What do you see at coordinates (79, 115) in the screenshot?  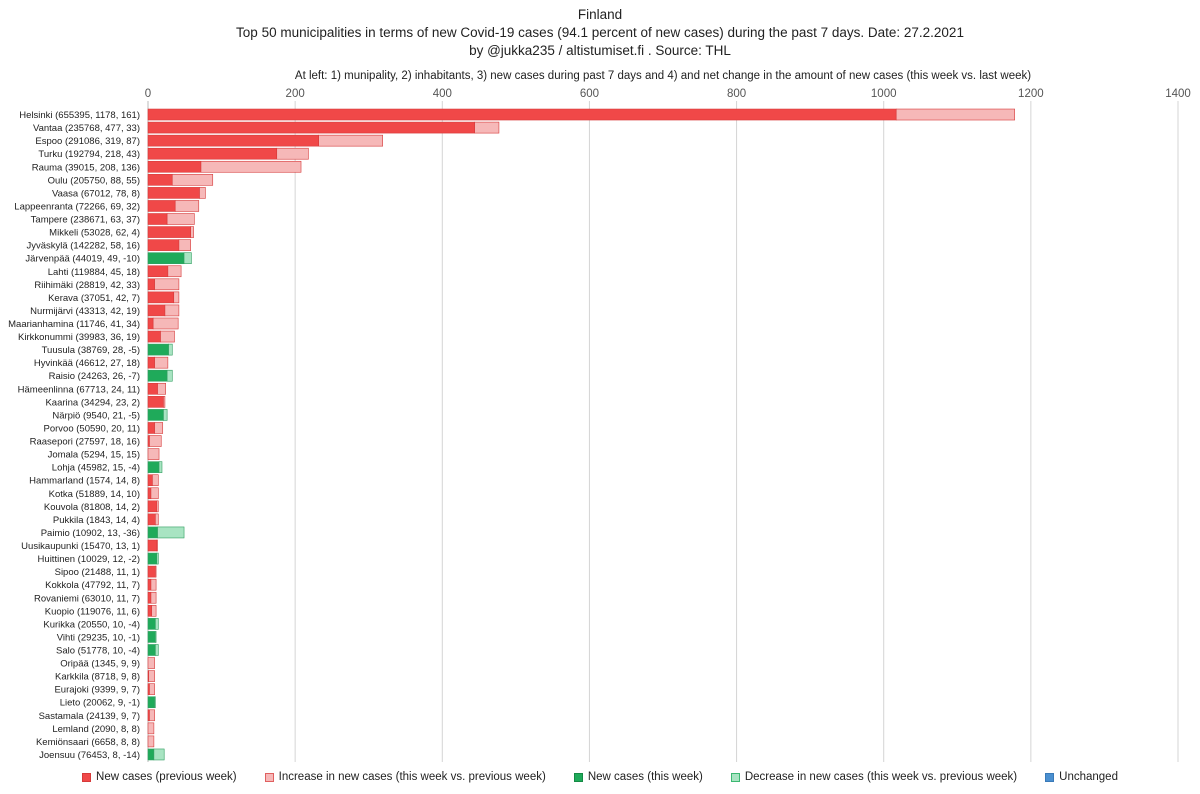 I see `row-label: Helsinki (655395, 1178, 161)` at bounding box center [79, 115].